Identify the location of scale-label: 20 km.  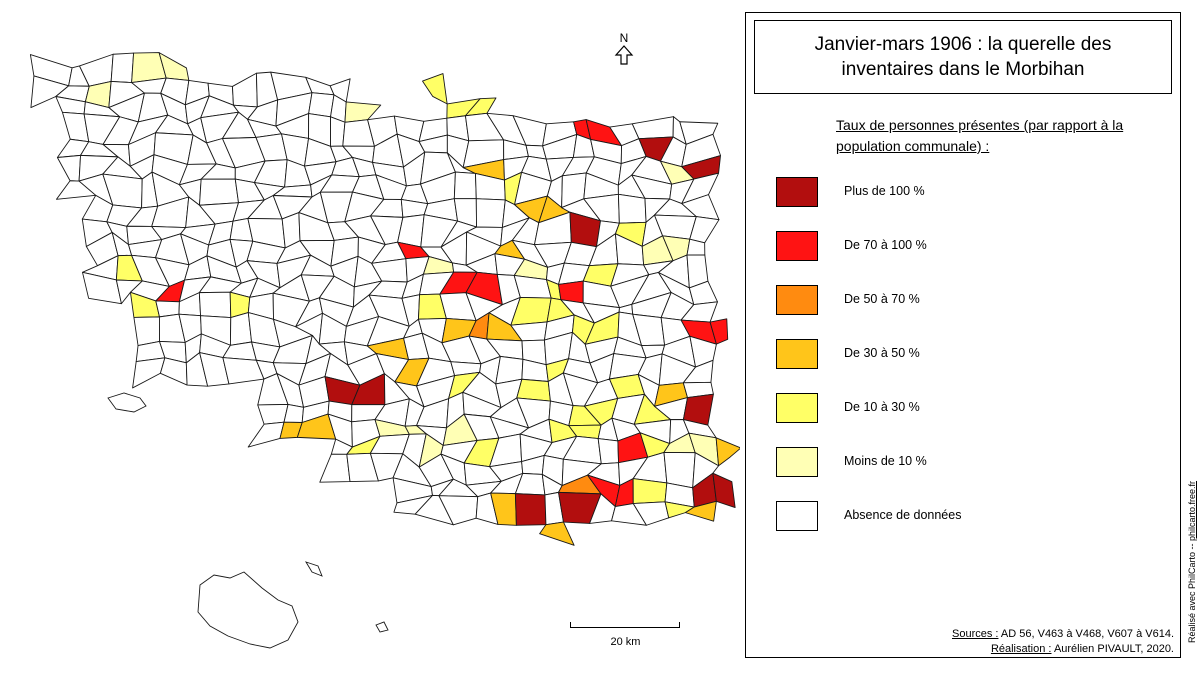
(625, 642).